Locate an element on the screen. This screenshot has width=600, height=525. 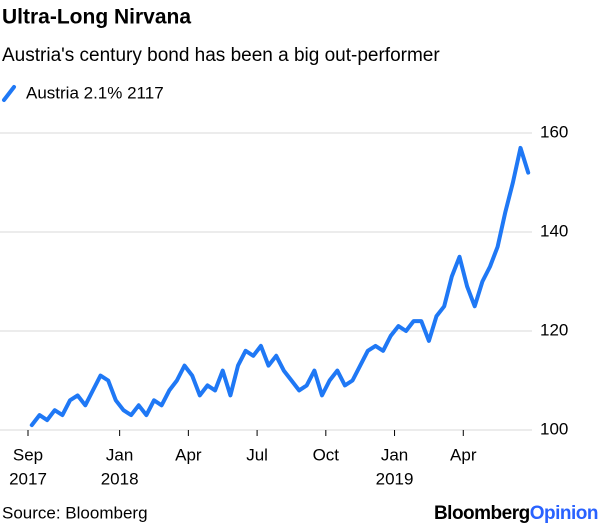
x-tick-label: Oct is located at coordinates (326, 454).